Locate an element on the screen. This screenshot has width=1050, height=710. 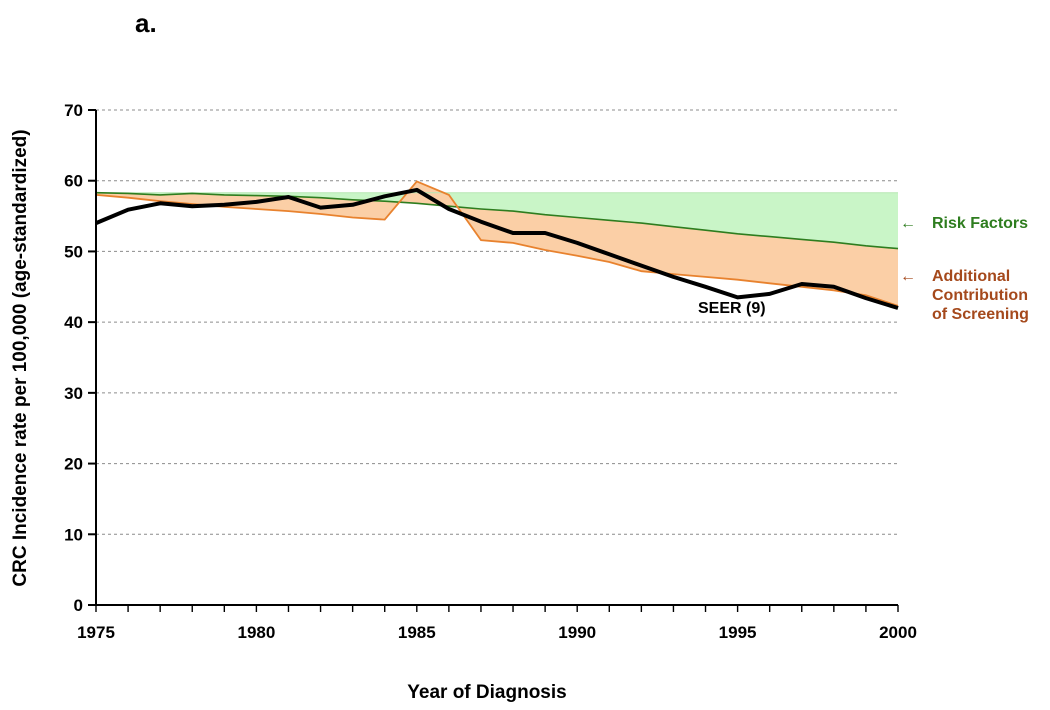
screening-label-line-1: Additional is located at coordinates (971, 276).